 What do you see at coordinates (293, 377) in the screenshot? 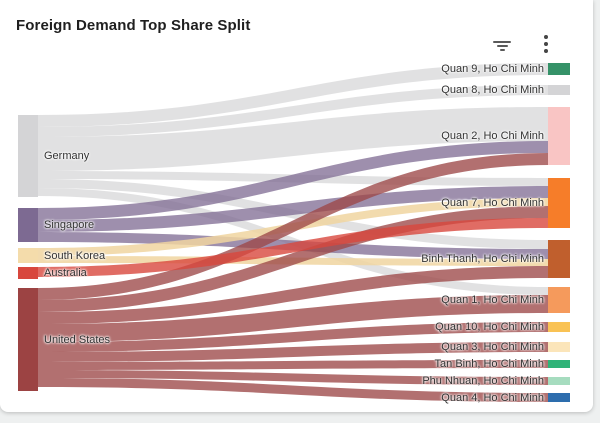
I see `sankey-flow-united-states-to-phu-nhuan` at bounding box center [293, 377].